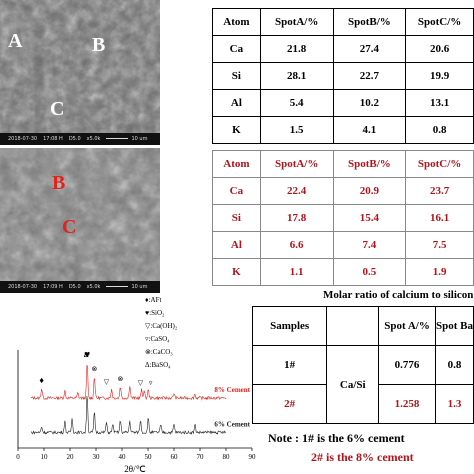 The width and height of the screenshot is (474, 474). Describe the element at coordinates (201, 457) in the screenshot. I see `x-tick-label: 70` at that location.